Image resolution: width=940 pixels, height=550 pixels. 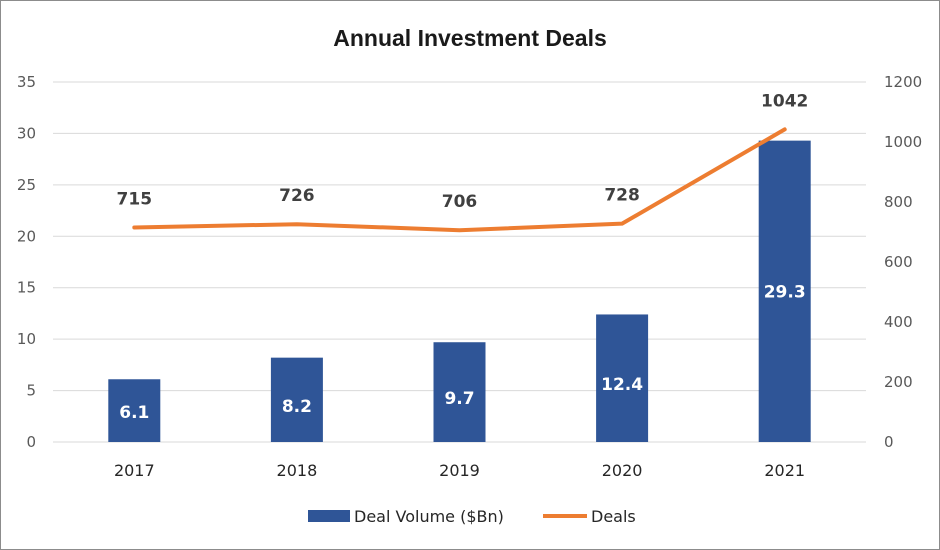 What do you see at coordinates (26, 82) in the screenshot?
I see `left-tick-label: 35` at bounding box center [26, 82].